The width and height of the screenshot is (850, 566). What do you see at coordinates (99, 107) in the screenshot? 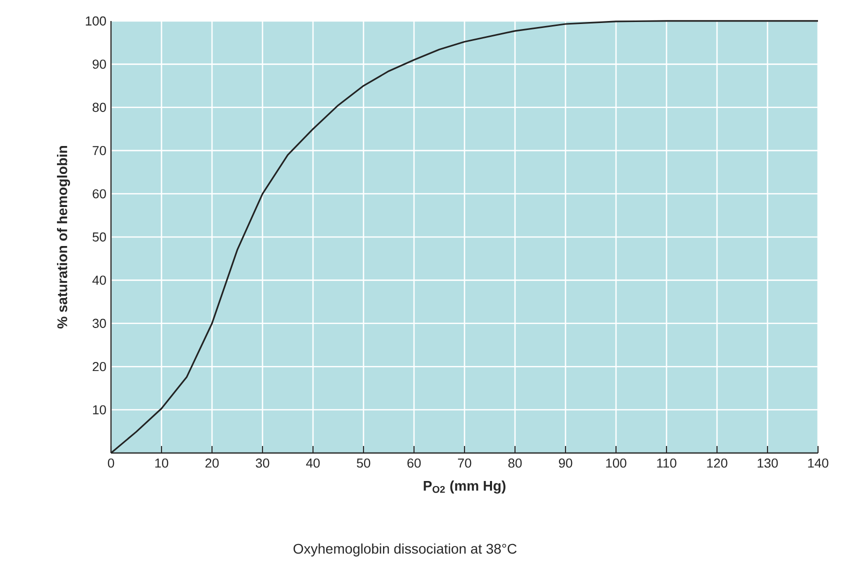
I see `y-tick-label: 80` at bounding box center [99, 107].